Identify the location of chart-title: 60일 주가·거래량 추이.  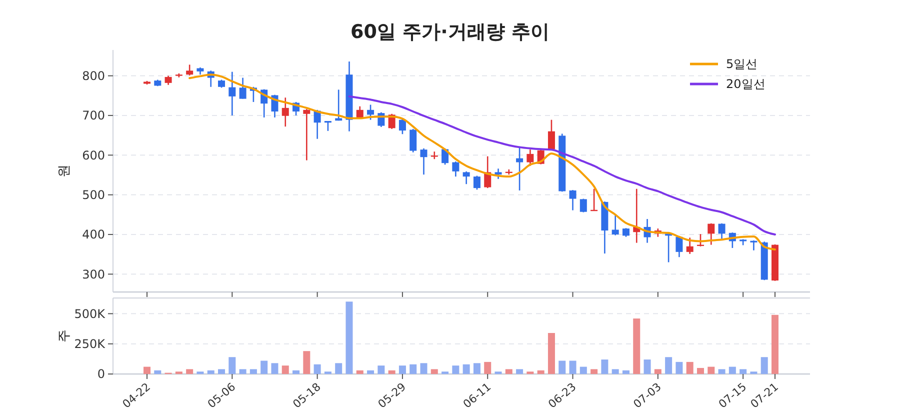
(450, 32).